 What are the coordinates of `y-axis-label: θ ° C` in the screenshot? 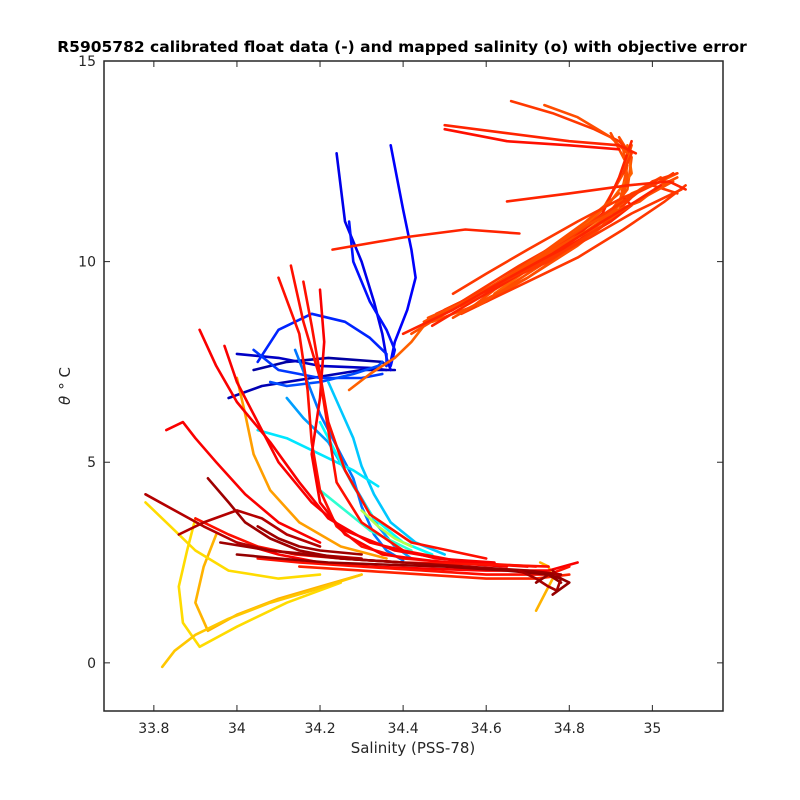 It's located at (65, 386).